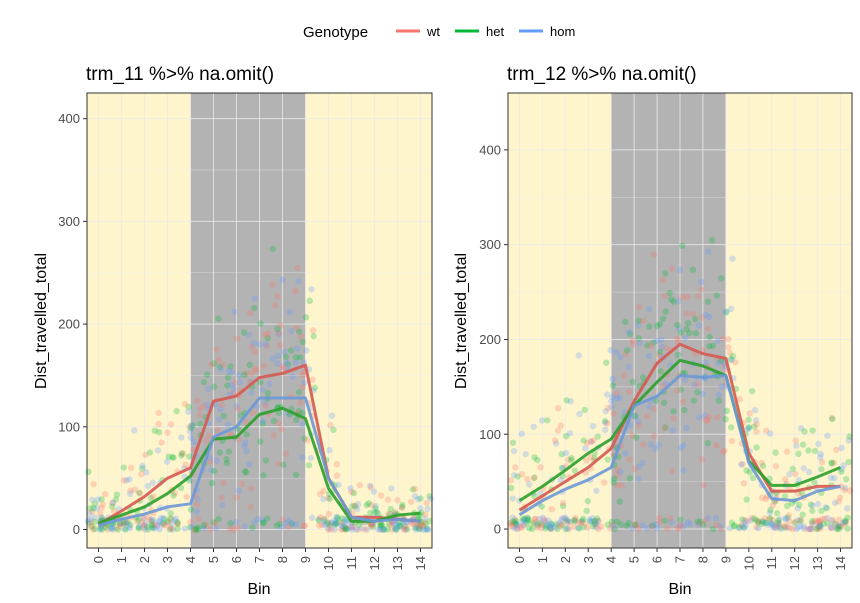 This screenshot has width=860, height=603. Describe the element at coordinates (679, 445) in the screenshot. I see `series-line-hom` at that location.